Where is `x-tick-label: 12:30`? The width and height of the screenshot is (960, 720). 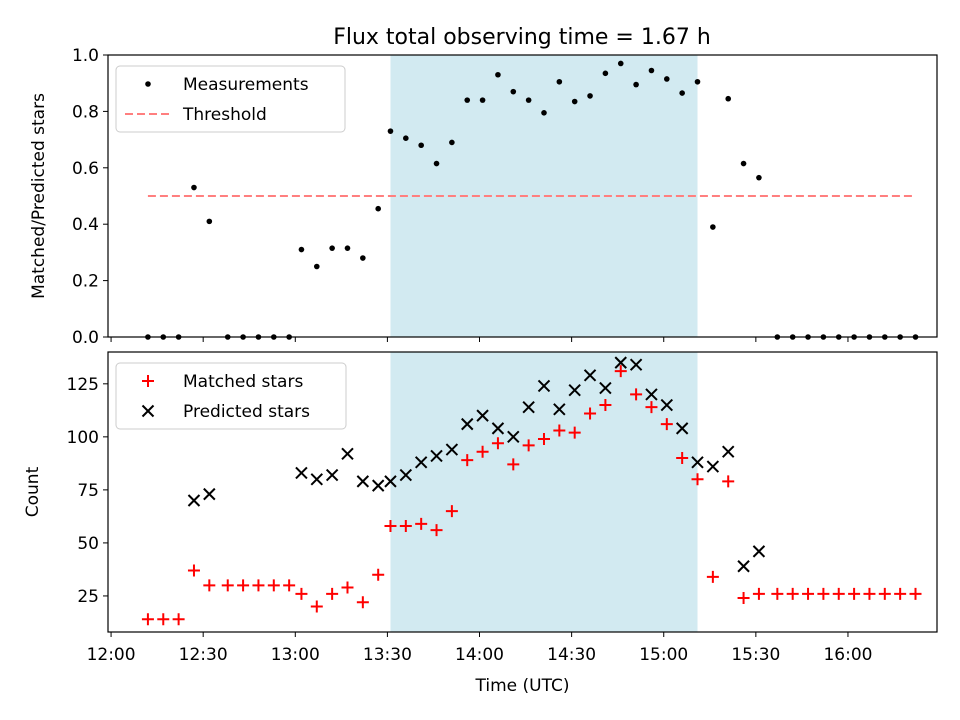 x-tick-label: 12:30 is located at coordinates (203, 655).